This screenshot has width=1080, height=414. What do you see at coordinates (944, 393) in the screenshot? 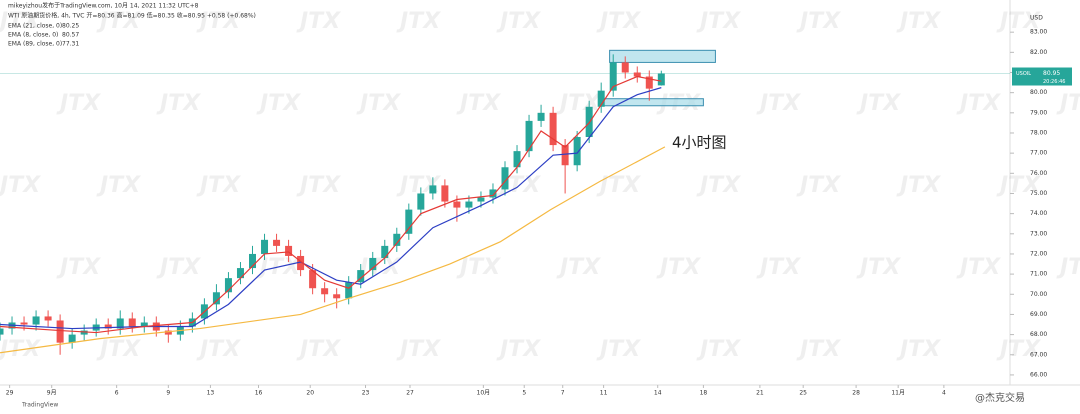
I see `x-tick-label: 4` at bounding box center [944, 393].